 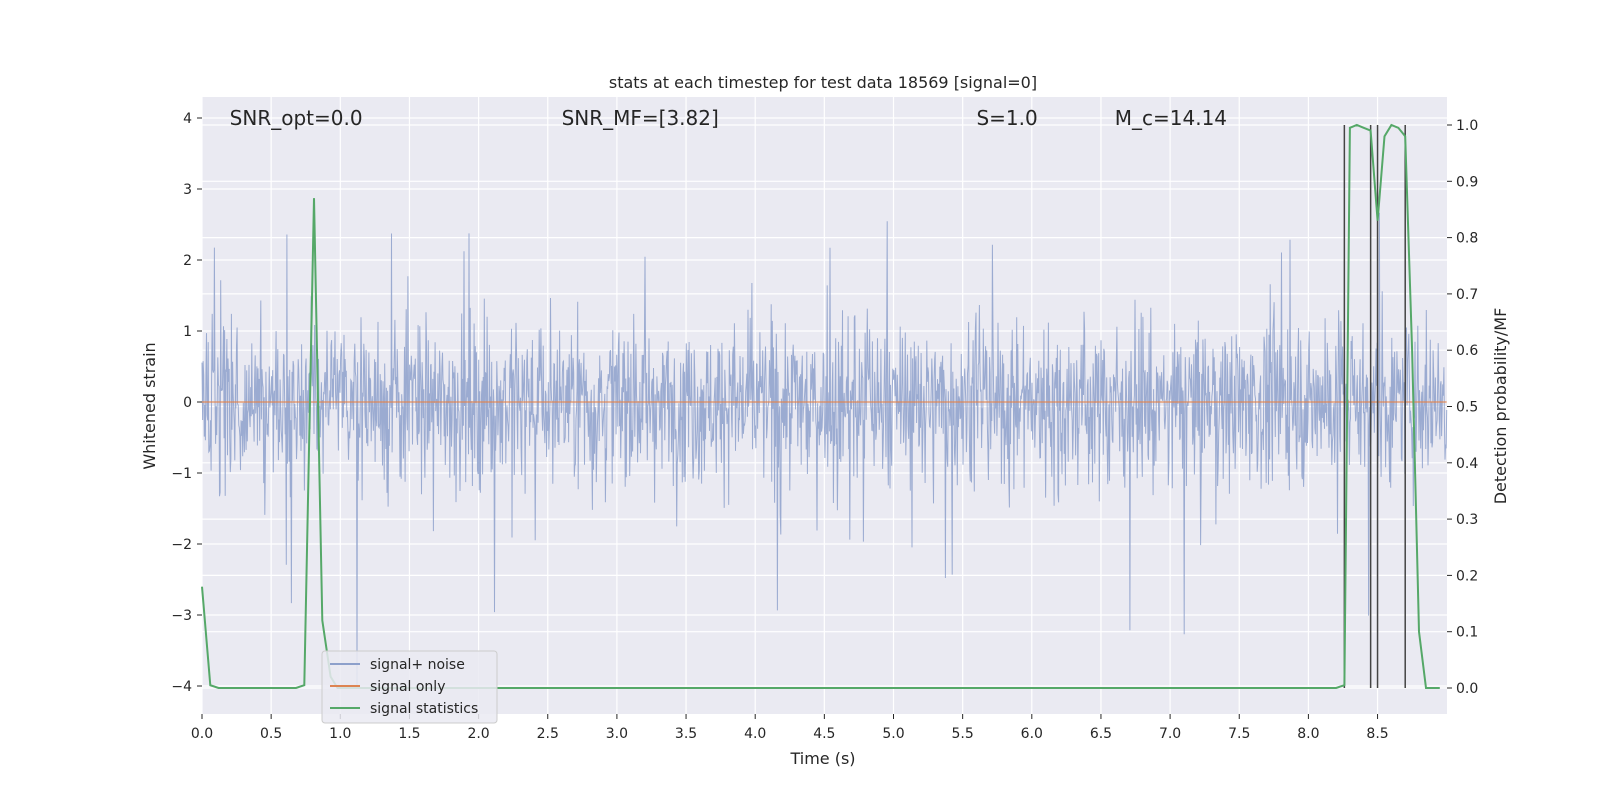 I want to click on y-tick-label: −1, so click(x=181, y=474).